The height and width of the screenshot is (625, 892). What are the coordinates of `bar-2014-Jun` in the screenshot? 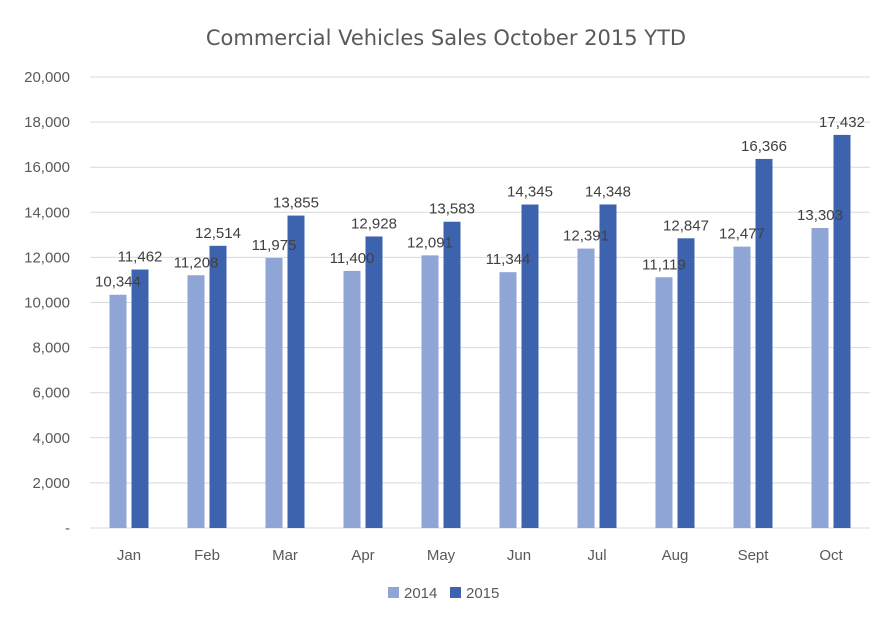 It's located at (508, 400).